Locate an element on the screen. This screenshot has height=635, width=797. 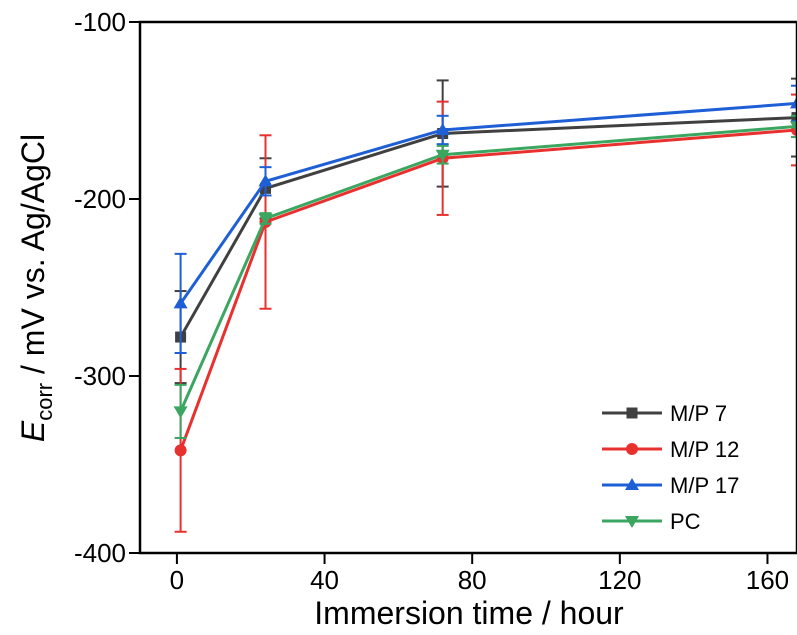
y-axis-symbol: E is located at coordinates (33, 431).